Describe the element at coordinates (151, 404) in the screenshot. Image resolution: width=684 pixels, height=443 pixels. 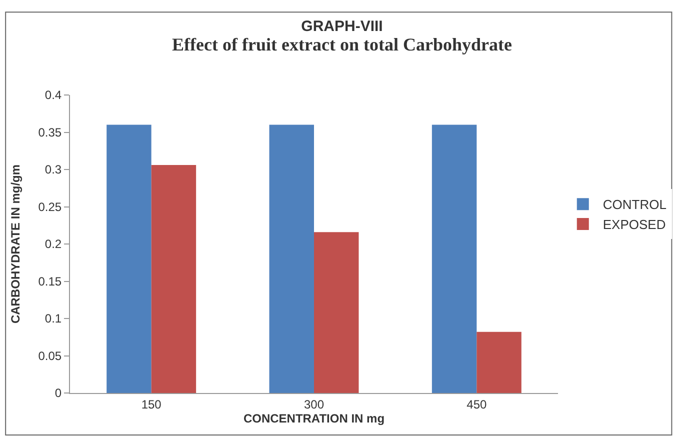
I see `x-tick-label: 150` at that location.